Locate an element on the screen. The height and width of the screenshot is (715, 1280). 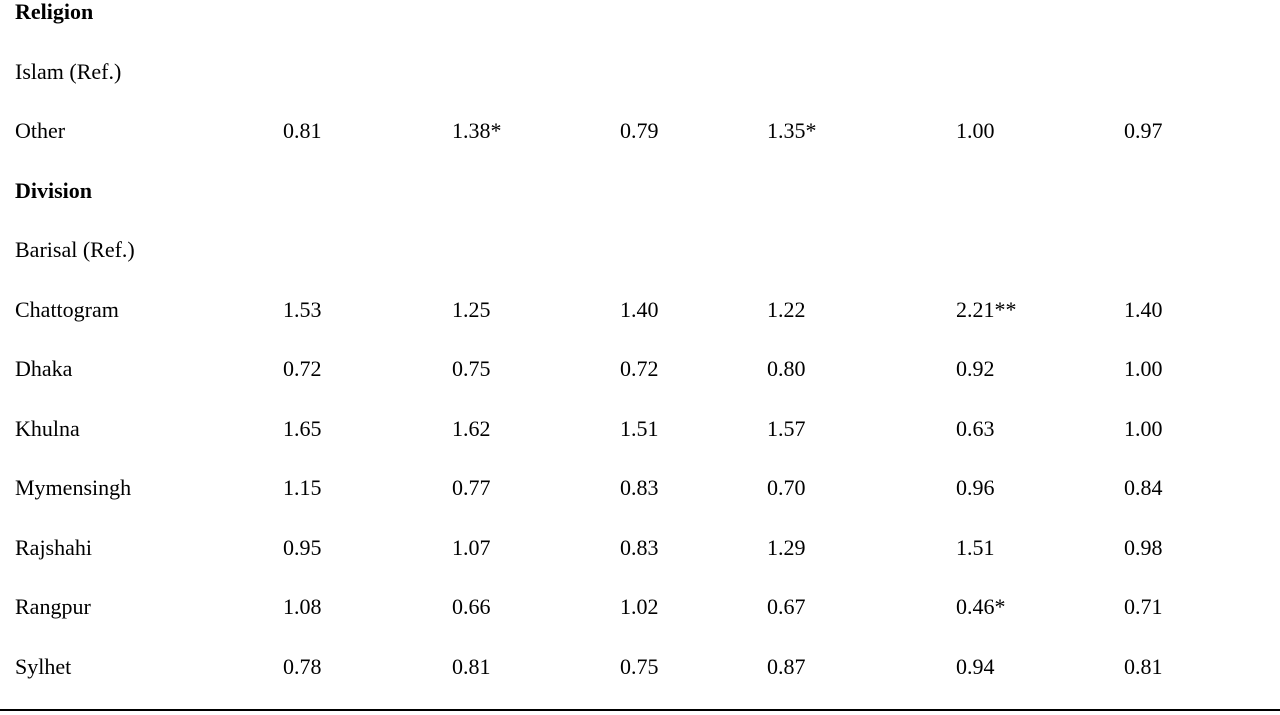
table-cell: 1.02 is located at coordinates (639, 606).